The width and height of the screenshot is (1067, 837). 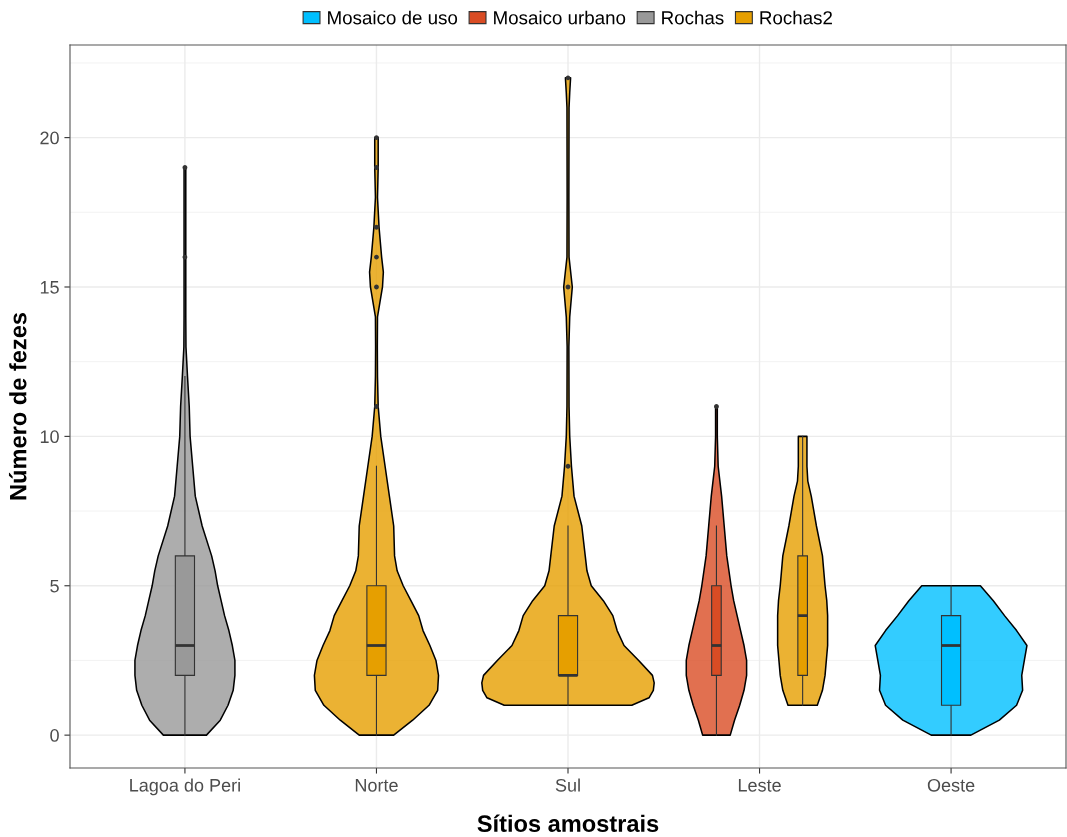 I want to click on legend-label: Rochas2, so click(x=796, y=17).